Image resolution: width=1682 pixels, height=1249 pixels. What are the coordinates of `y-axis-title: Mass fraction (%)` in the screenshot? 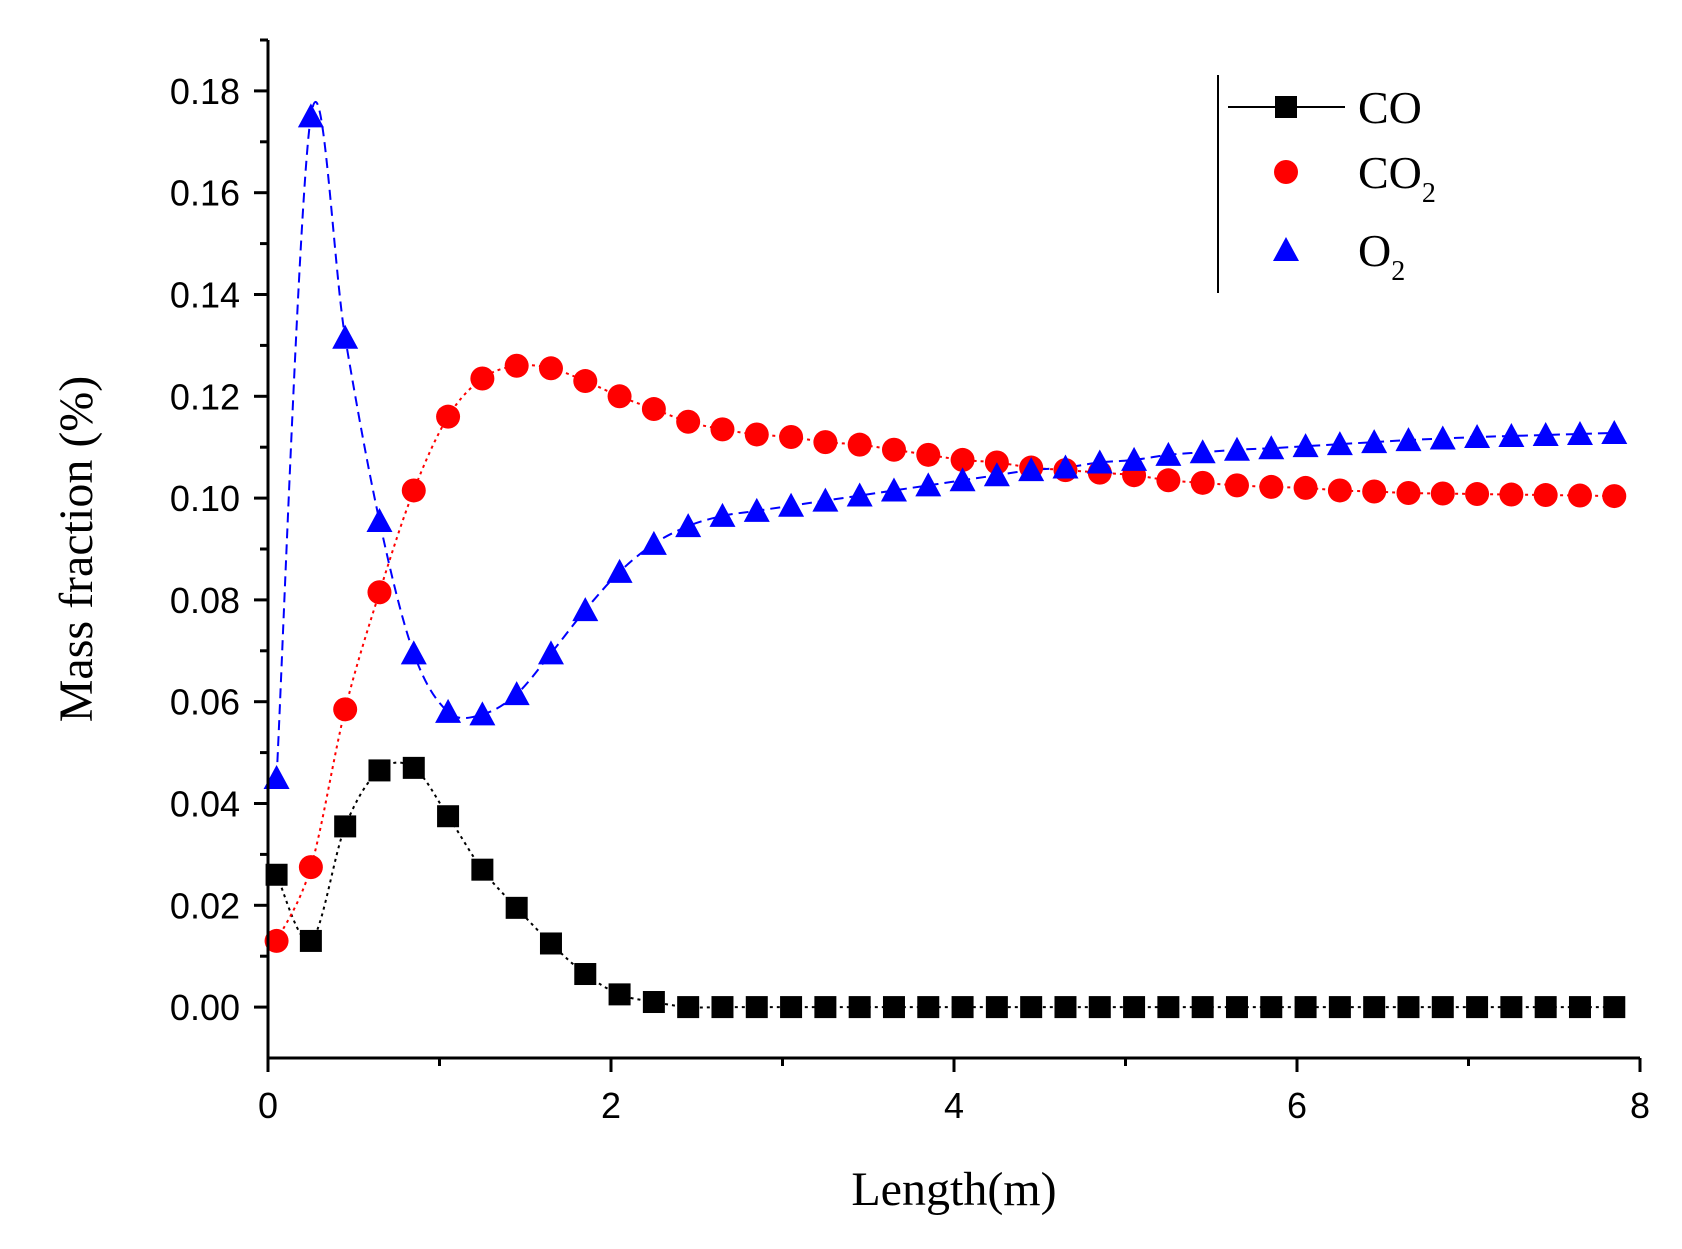 It's located at (76, 549).